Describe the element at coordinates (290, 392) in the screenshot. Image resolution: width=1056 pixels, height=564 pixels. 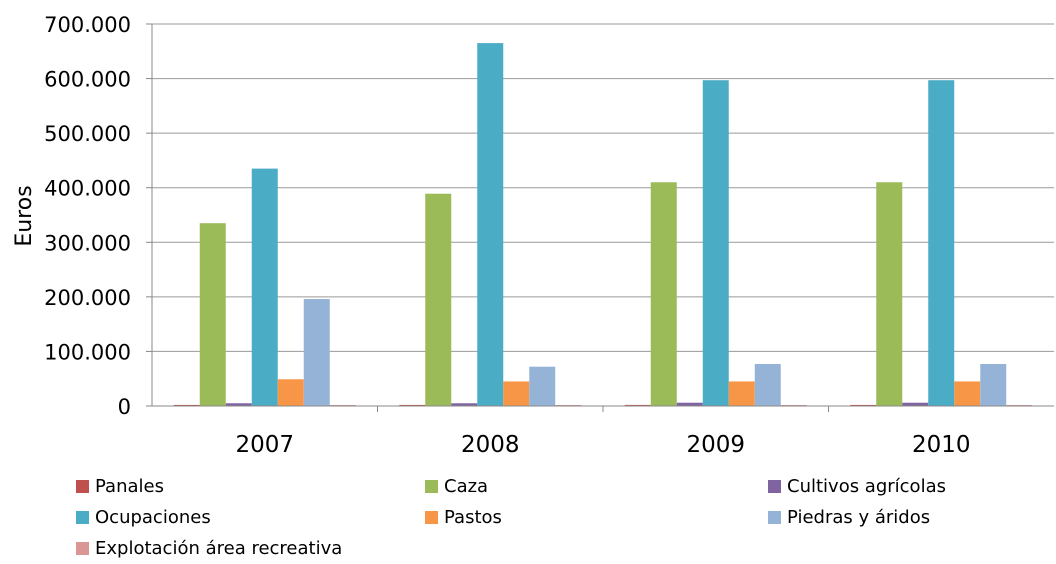
I see `bar-pastos-2007` at that location.